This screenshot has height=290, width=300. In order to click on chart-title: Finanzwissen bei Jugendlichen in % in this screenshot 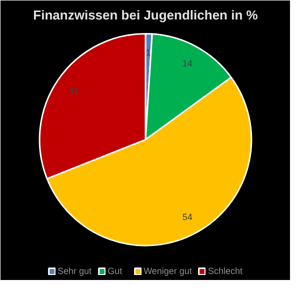, I will do `click(145, 15)`.